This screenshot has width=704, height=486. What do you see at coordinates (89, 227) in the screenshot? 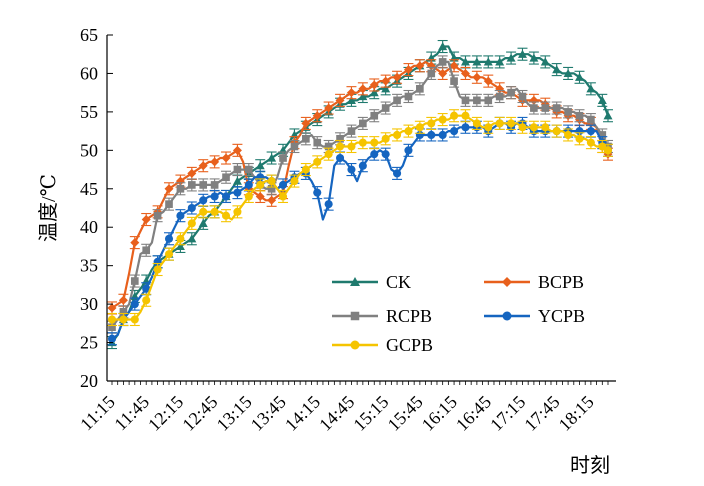
I see `y-tick-label: 40` at bounding box center [89, 227].